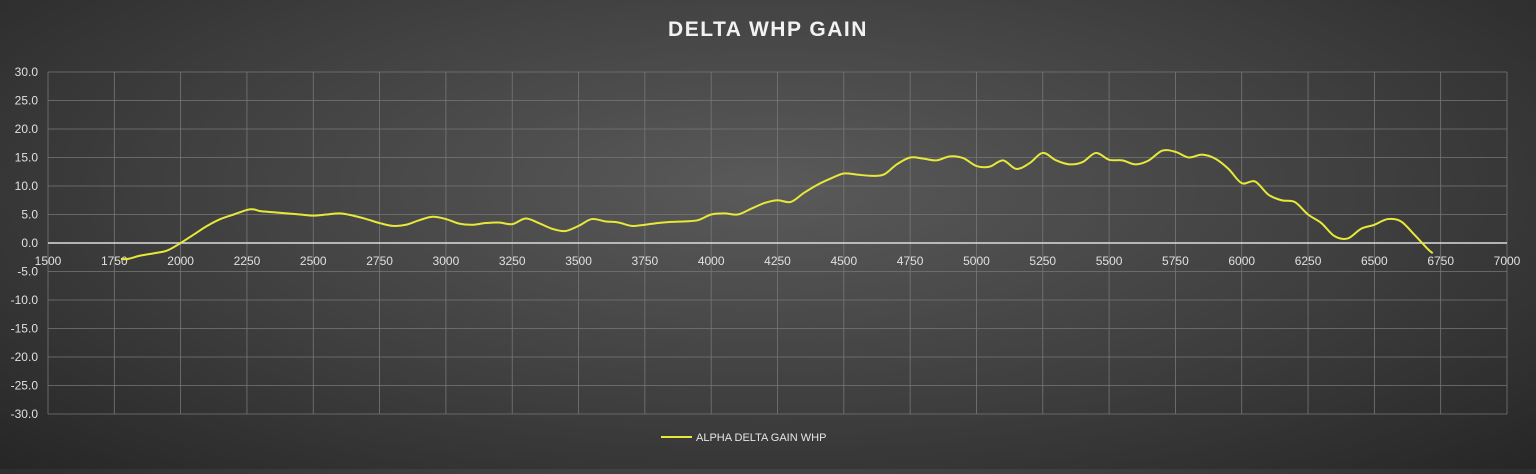  I want to click on y-tick-label: -25.0, so click(25, 386).